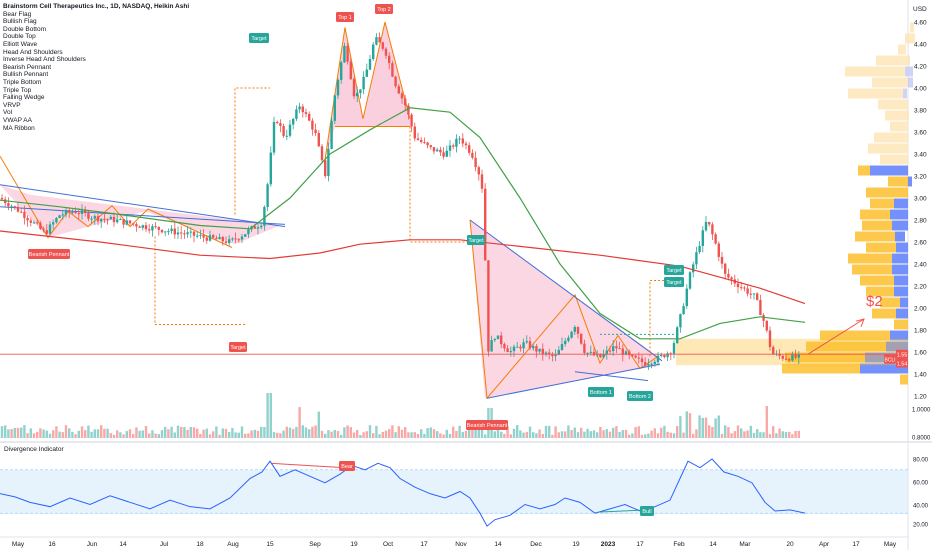 This screenshot has width=932, height=550. I want to click on legend-item: VRVP, so click(12, 105).